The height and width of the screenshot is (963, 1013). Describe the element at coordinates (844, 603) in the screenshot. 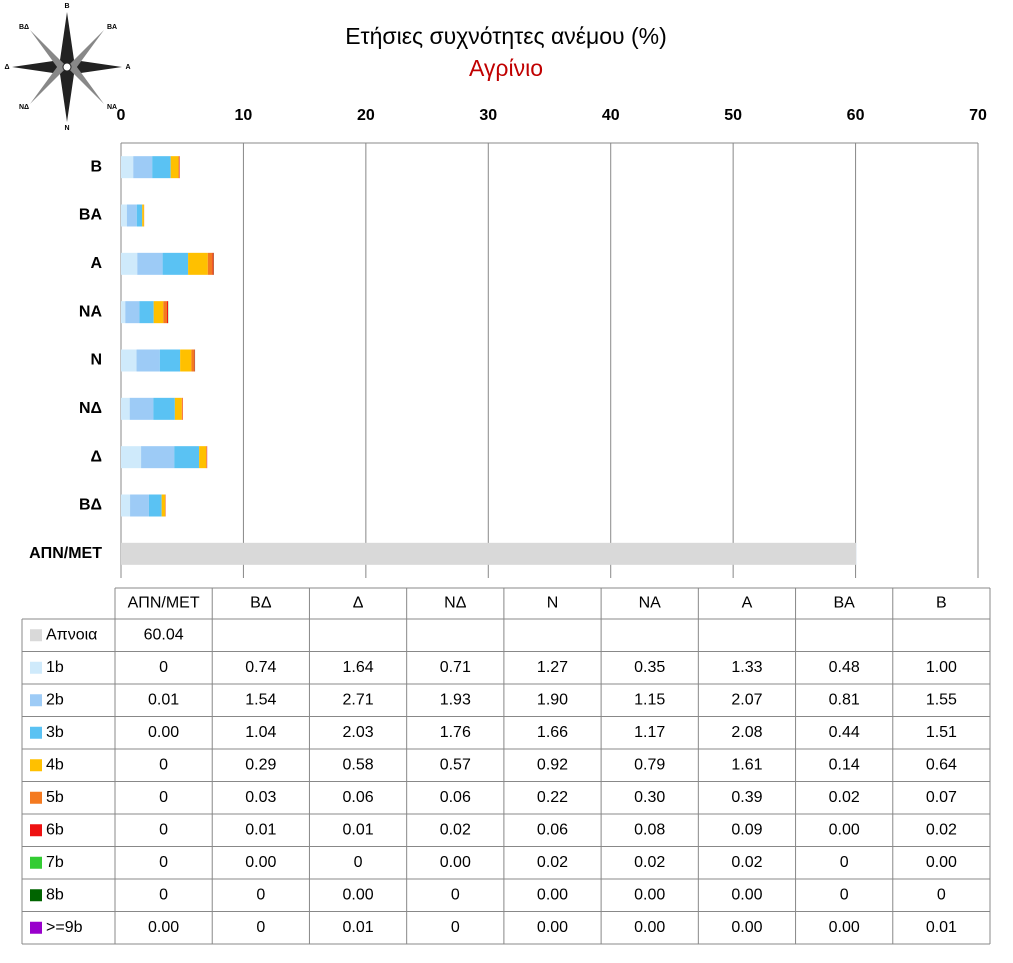

I see `table-header: ΒΑ` at that location.